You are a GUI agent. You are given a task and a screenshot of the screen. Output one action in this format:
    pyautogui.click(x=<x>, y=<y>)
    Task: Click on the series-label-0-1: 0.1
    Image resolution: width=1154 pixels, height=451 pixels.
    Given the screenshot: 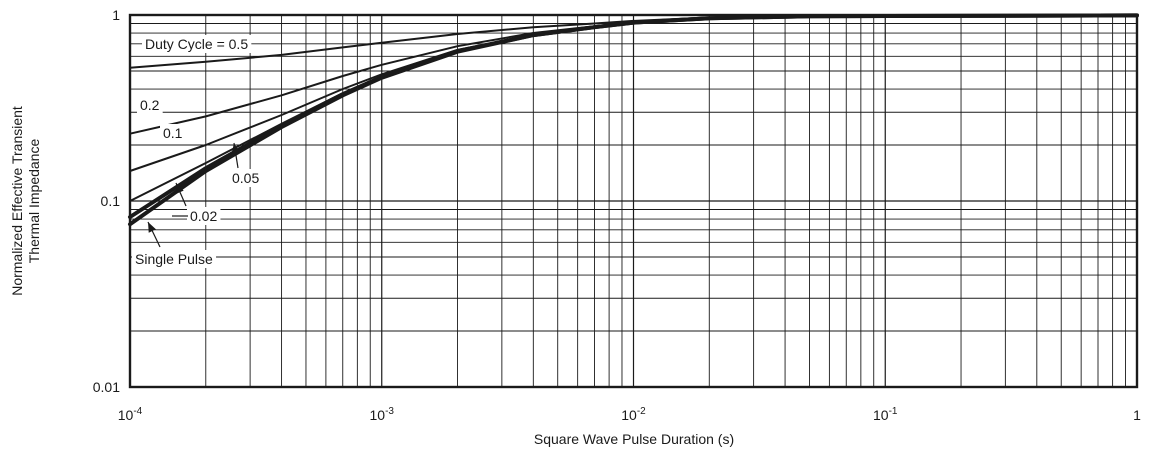 What is the action you would take?
    pyautogui.click(x=173, y=133)
    